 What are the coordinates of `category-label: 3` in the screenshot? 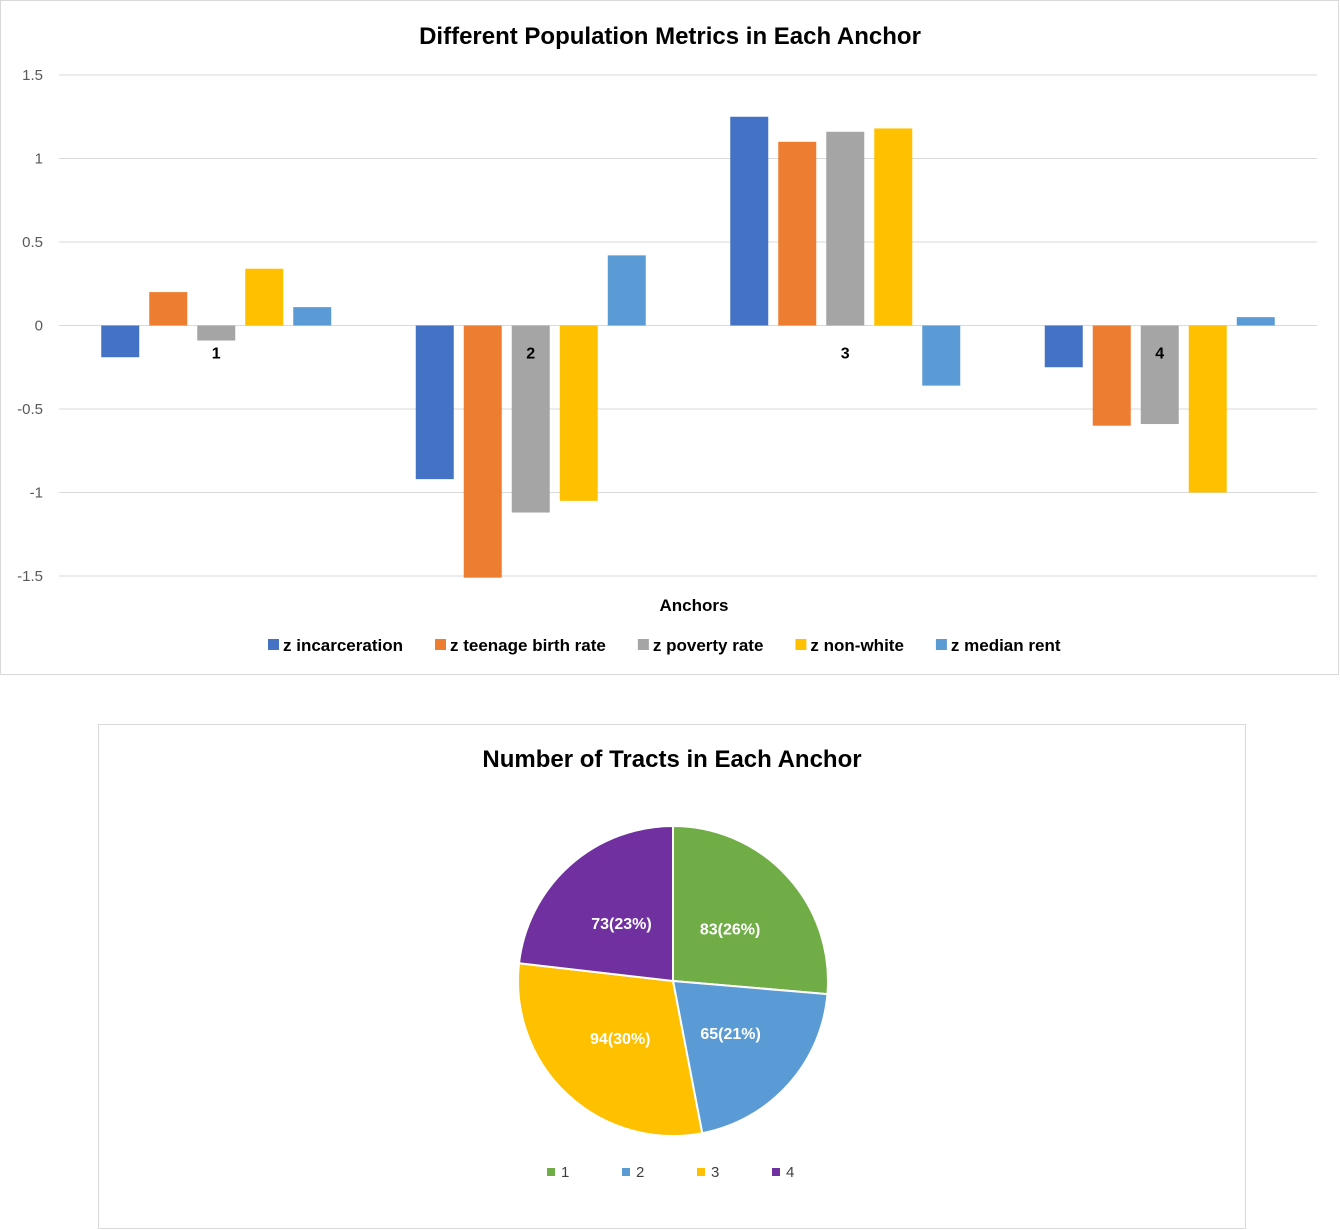 It's located at (845, 354).